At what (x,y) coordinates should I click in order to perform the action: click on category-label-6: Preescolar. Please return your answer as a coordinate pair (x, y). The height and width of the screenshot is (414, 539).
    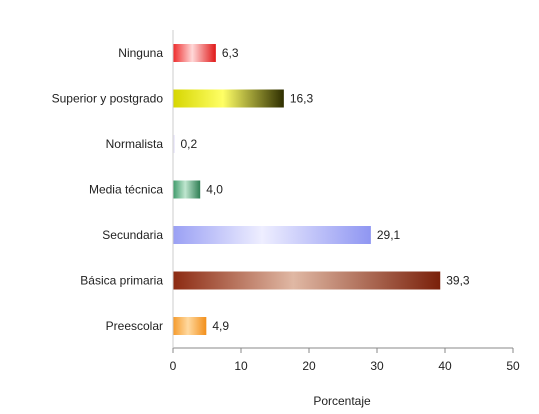
    Looking at the image, I should click on (134, 326).